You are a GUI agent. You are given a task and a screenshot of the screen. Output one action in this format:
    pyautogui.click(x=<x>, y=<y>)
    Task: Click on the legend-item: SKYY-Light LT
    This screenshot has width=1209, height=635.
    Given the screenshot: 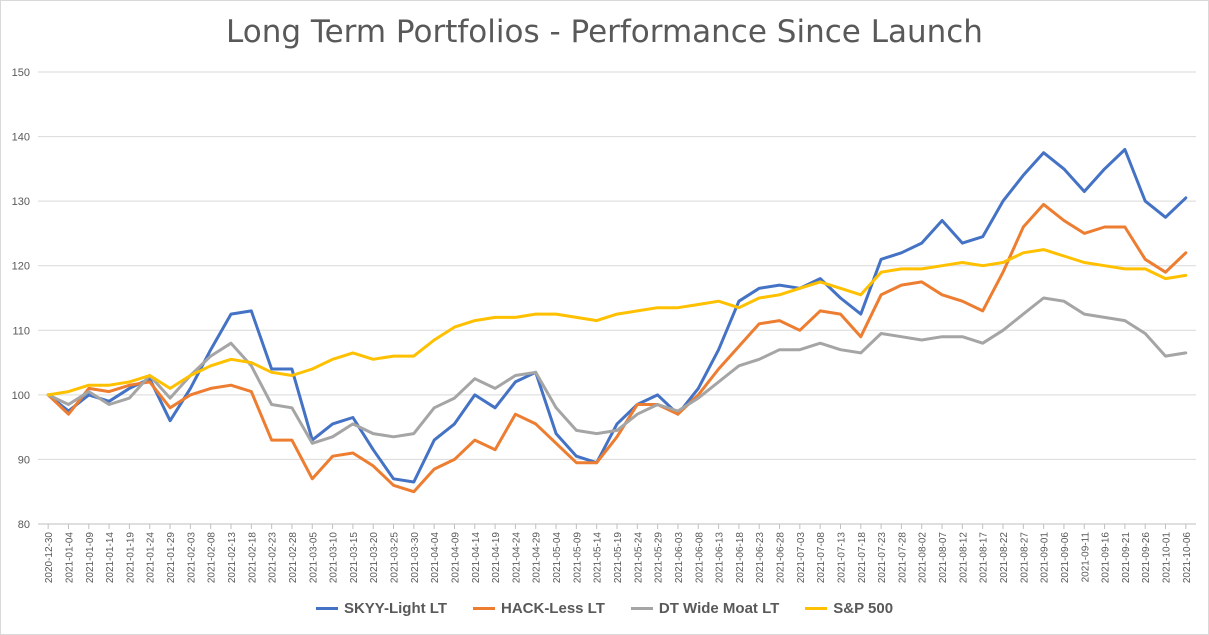 What is the action you would take?
    pyautogui.click(x=381, y=608)
    